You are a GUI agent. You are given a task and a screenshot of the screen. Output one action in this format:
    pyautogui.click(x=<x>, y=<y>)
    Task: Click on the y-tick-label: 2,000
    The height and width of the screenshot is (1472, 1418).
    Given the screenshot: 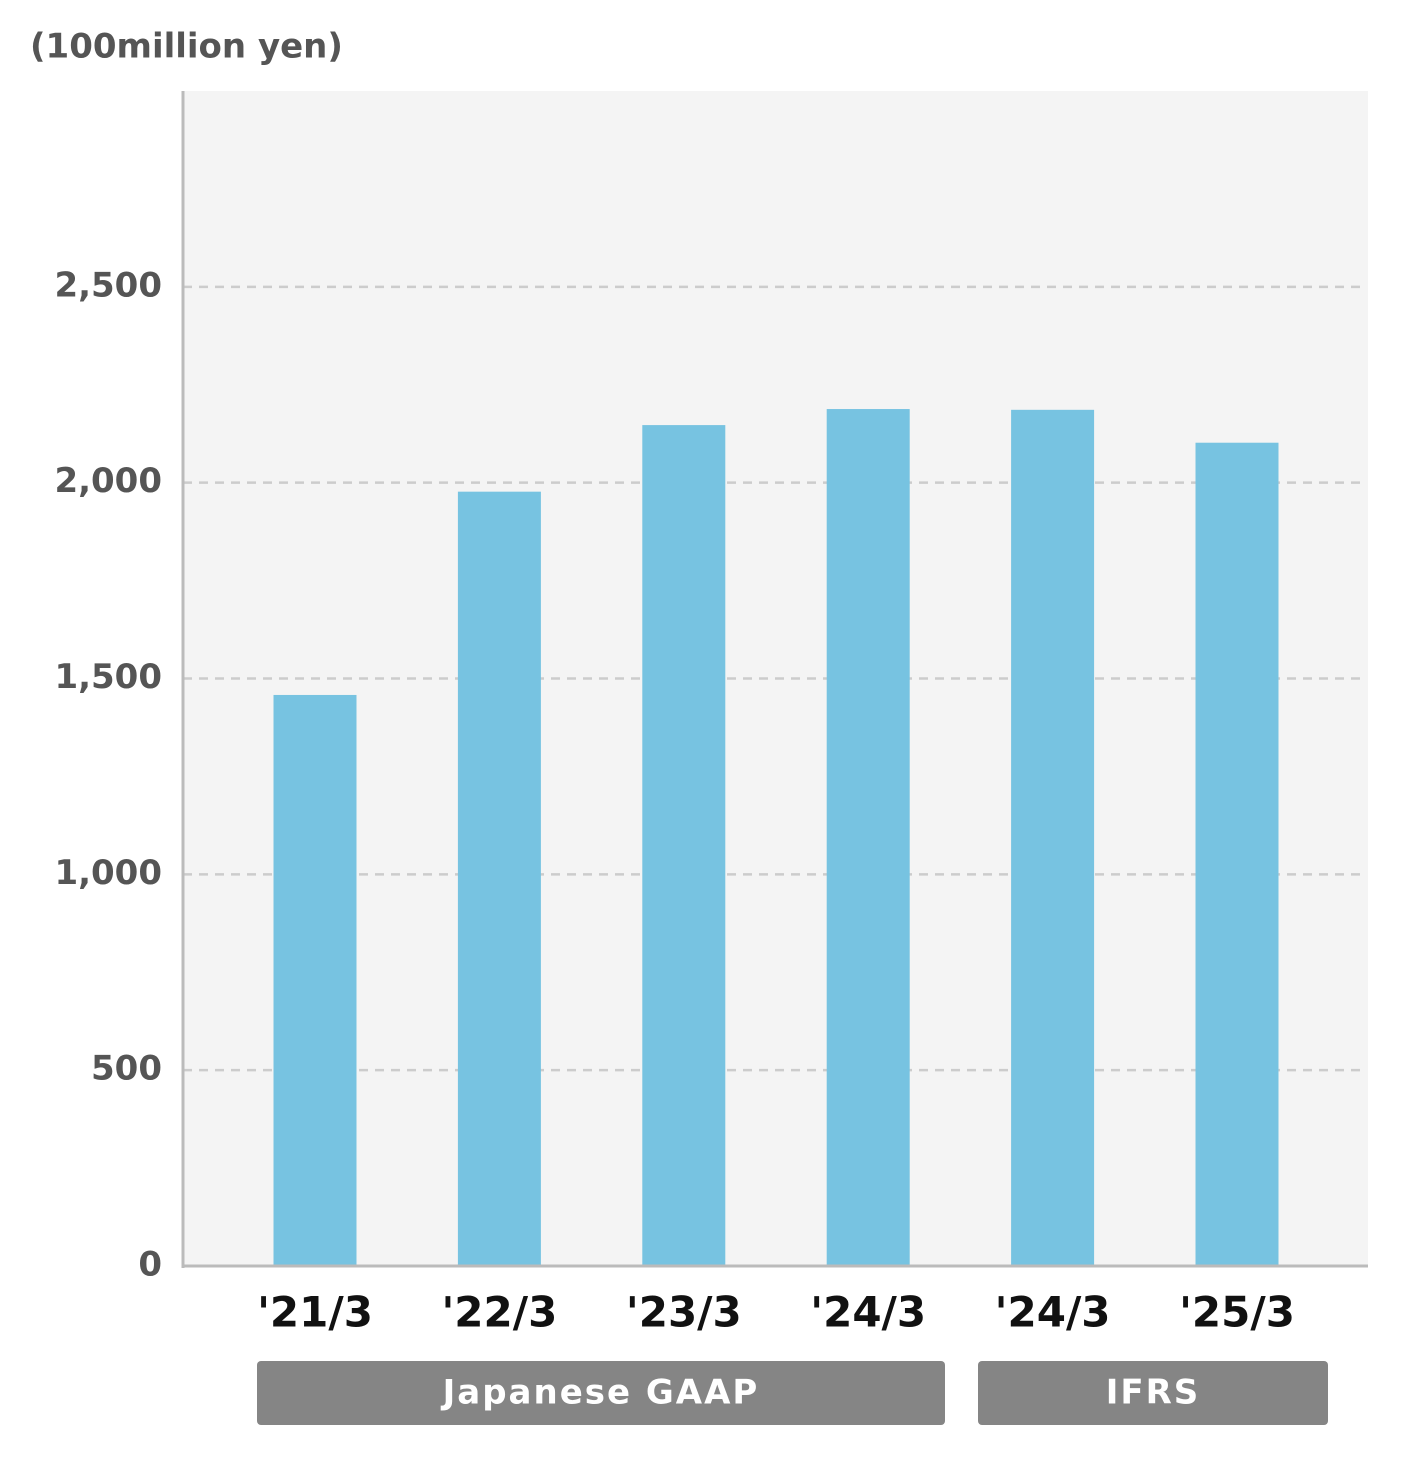 What is the action you would take?
    pyautogui.click(x=108, y=481)
    